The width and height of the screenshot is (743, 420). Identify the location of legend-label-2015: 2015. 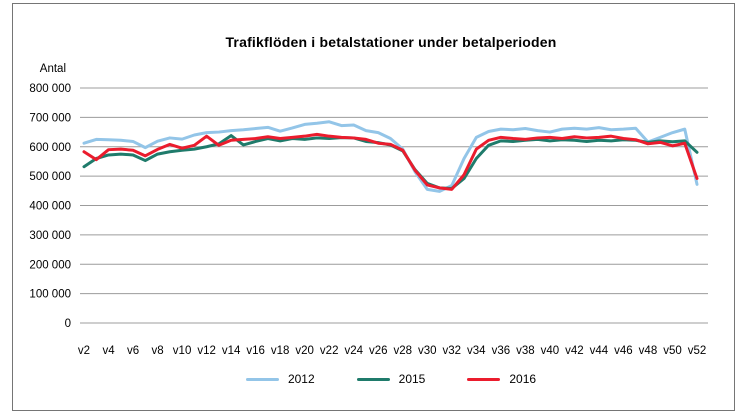
(412, 379).